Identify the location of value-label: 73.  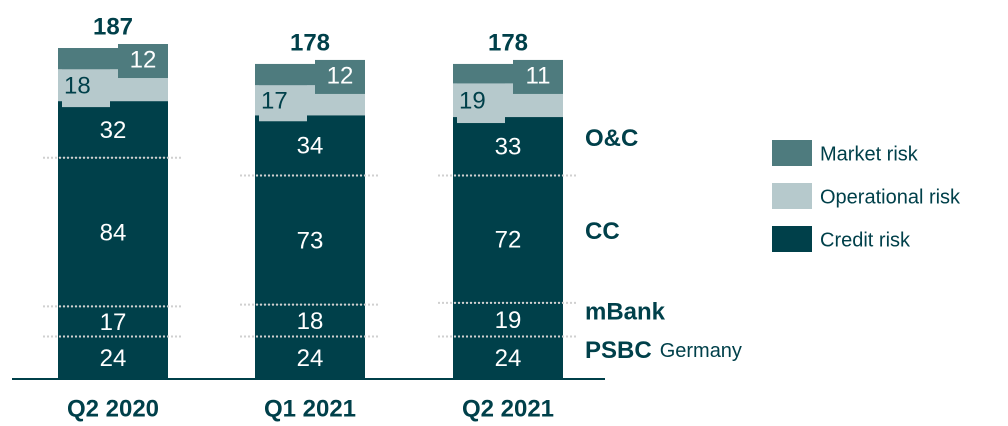
(310, 240).